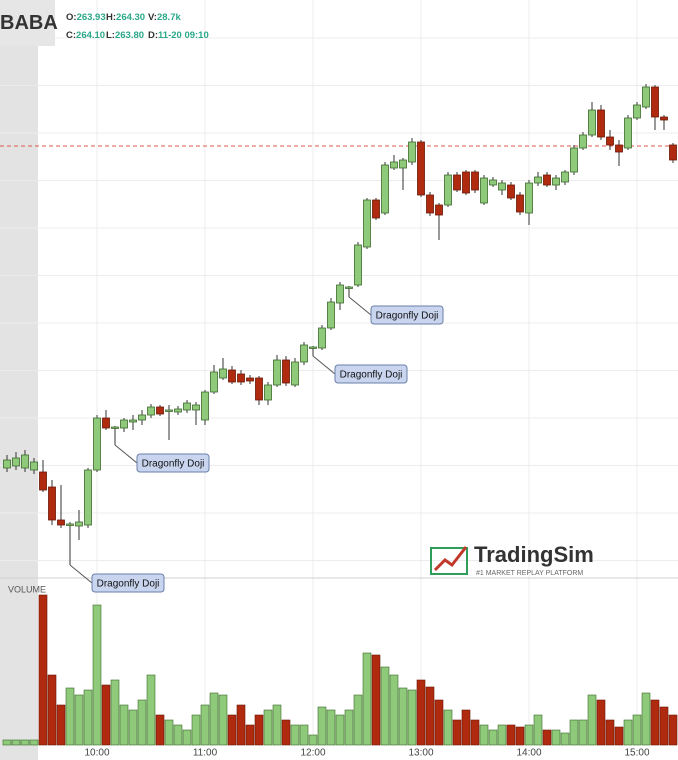 The image size is (678, 760). What do you see at coordinates (205, 753) in the screenshot?
I see `x-tick-label: 11:00` at bounding box center [205, 753].